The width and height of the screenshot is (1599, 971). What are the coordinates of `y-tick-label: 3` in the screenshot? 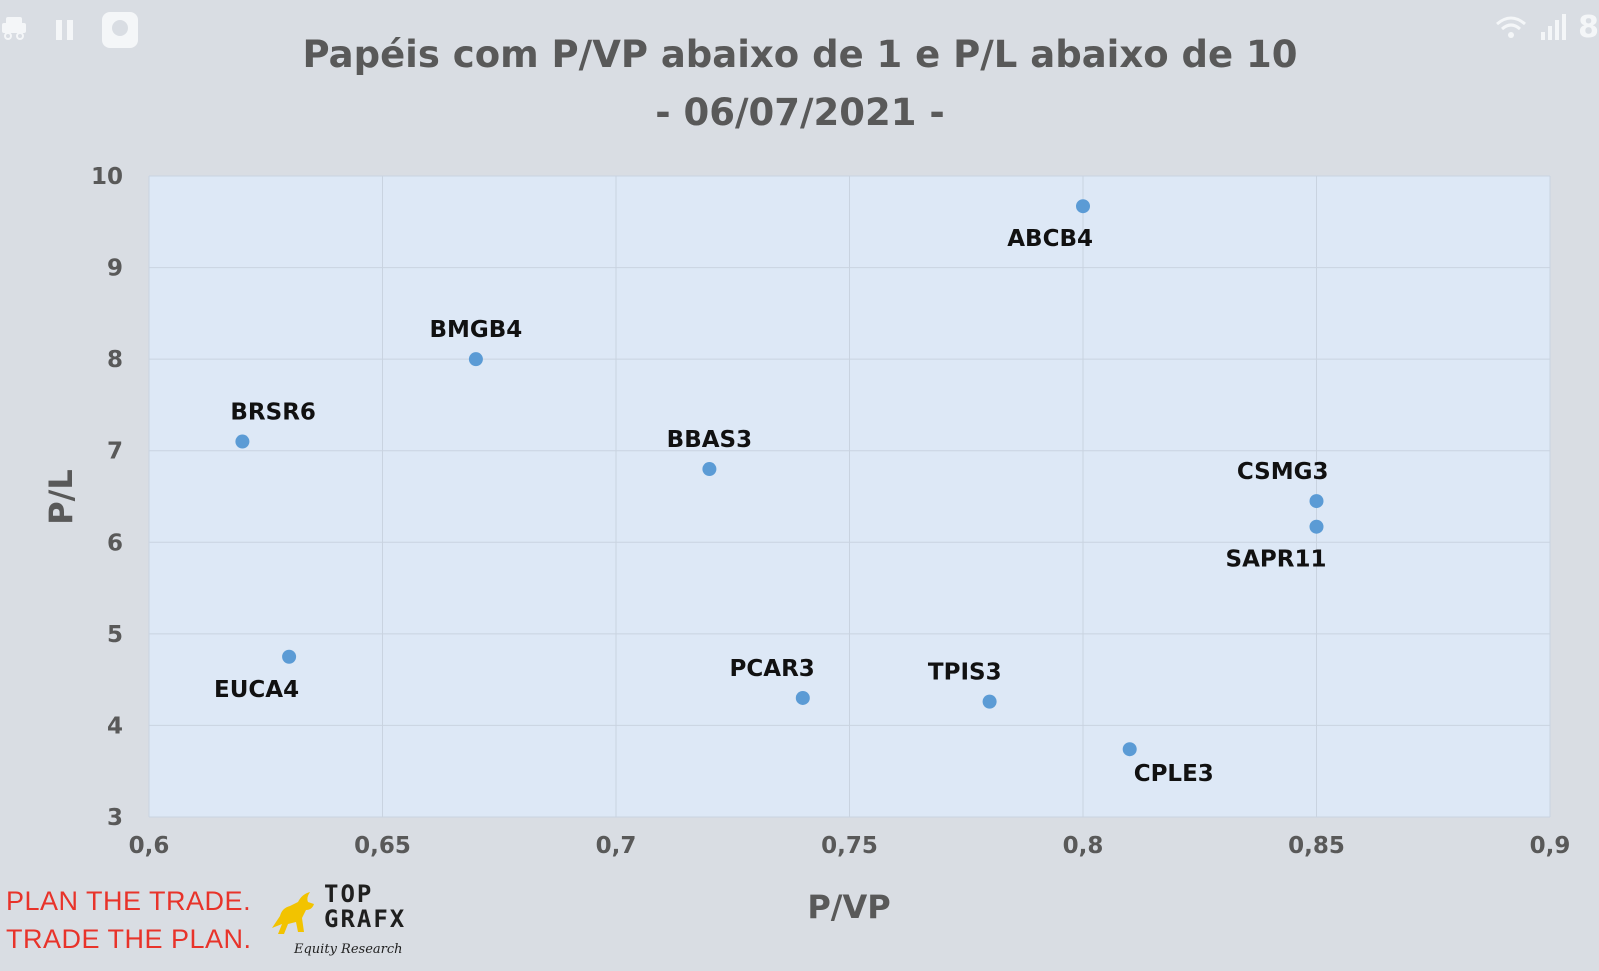 It's located at (115, 818).